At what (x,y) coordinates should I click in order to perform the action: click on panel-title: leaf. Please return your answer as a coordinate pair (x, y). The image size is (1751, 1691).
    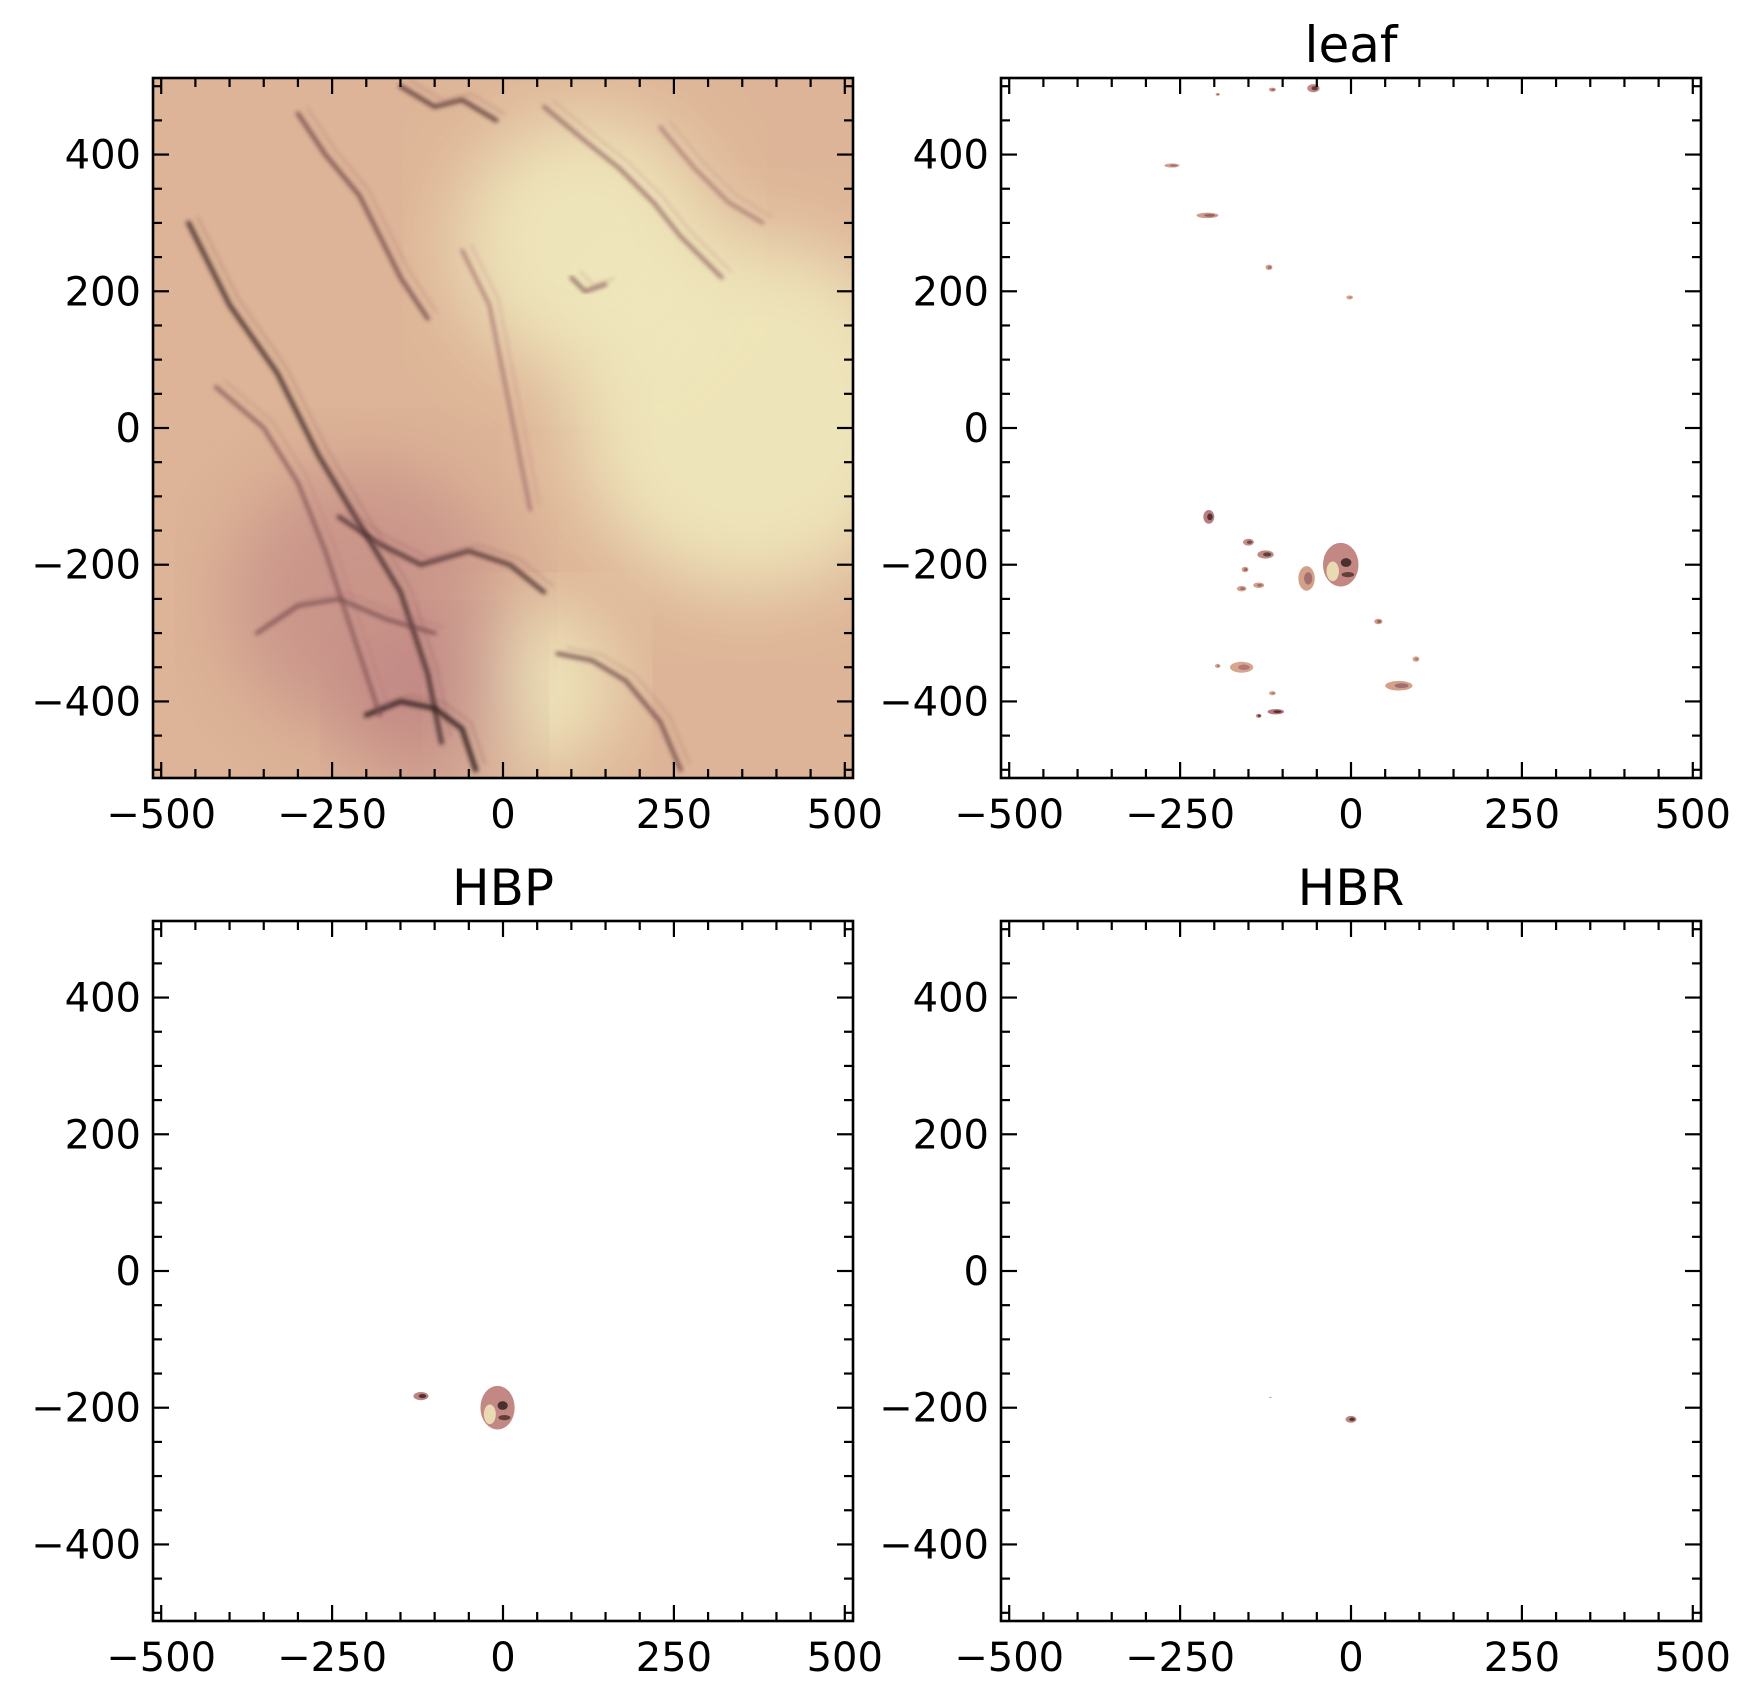
    Looking at the image, I should click on (1352, 45).